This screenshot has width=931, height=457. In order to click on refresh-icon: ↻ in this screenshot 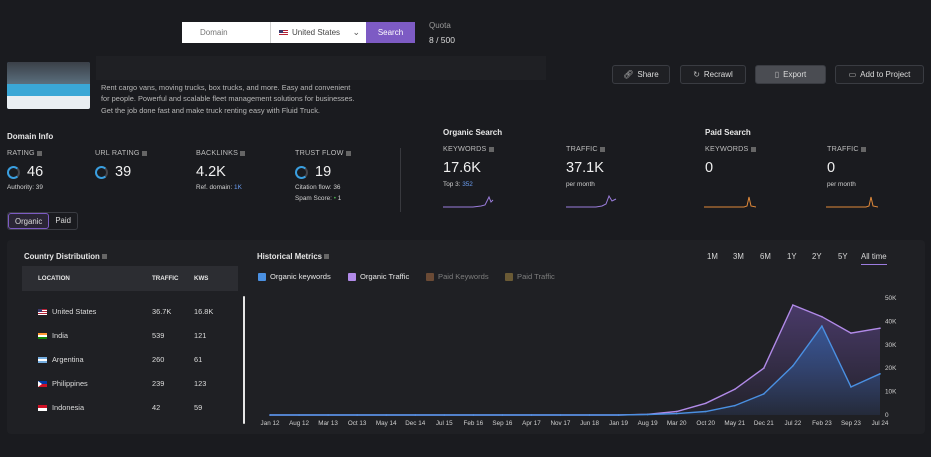, I will do `click(696, 74)`.